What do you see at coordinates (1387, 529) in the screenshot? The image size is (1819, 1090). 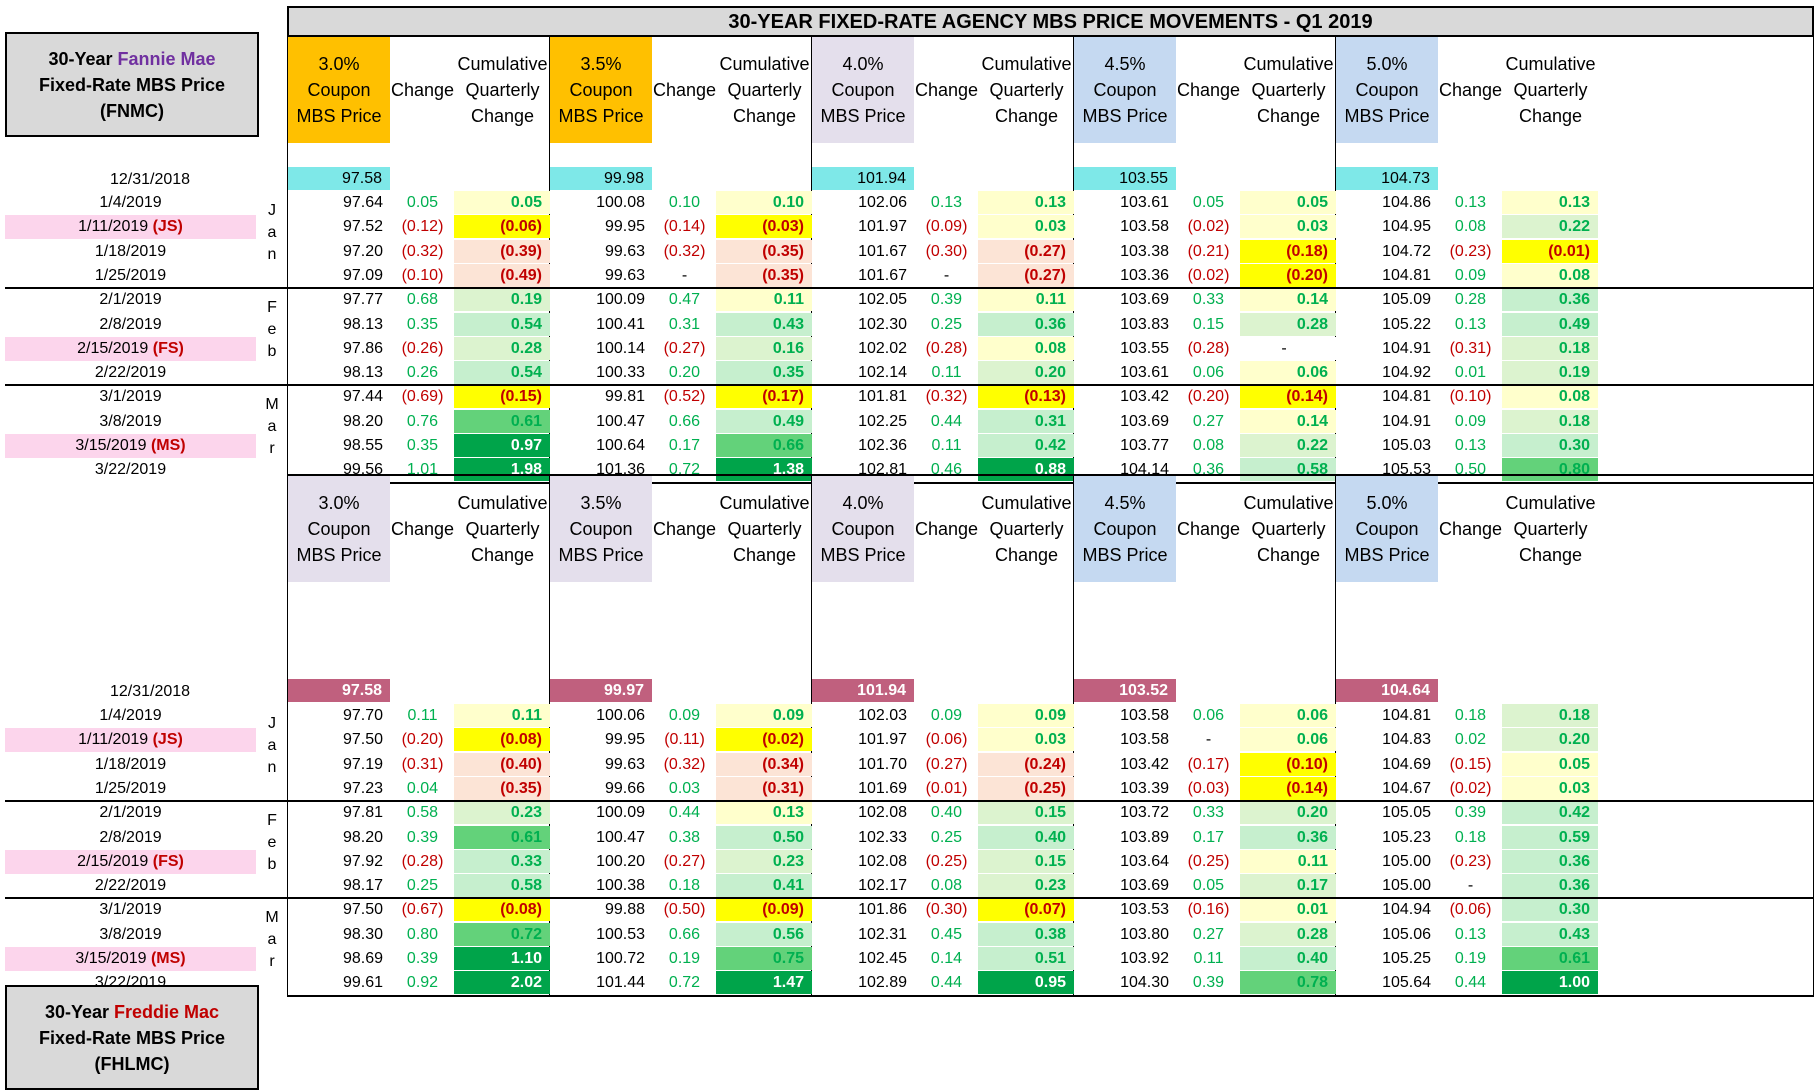 I see `coupon-header: 5.0% Coupon MBS Price` at bounding box center [1387, 529].